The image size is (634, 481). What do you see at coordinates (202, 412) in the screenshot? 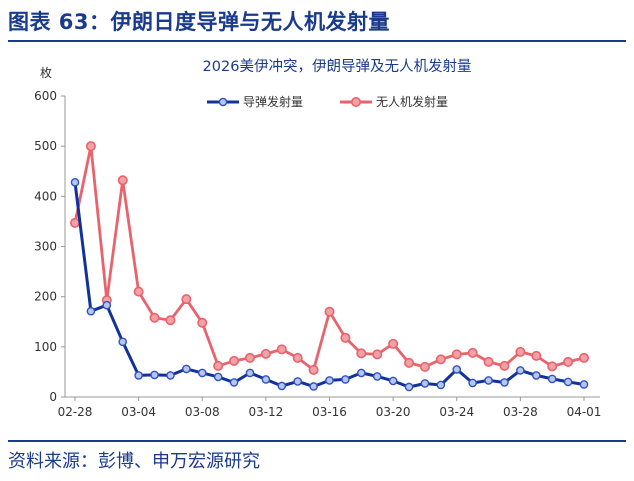
I see `x-tick-label: 03-08` at bounding box center [202, 412].